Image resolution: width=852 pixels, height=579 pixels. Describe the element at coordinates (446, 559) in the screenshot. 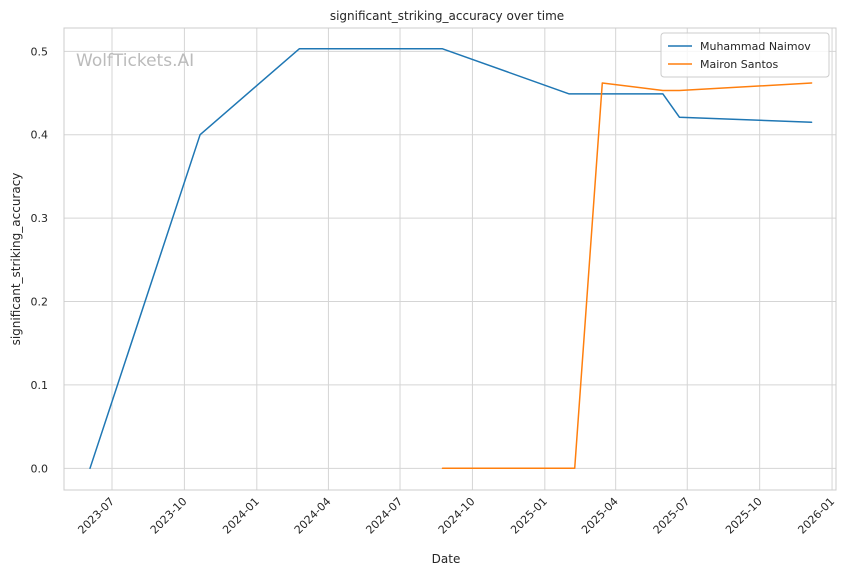

I see `x-axis-label: Date` at that location.